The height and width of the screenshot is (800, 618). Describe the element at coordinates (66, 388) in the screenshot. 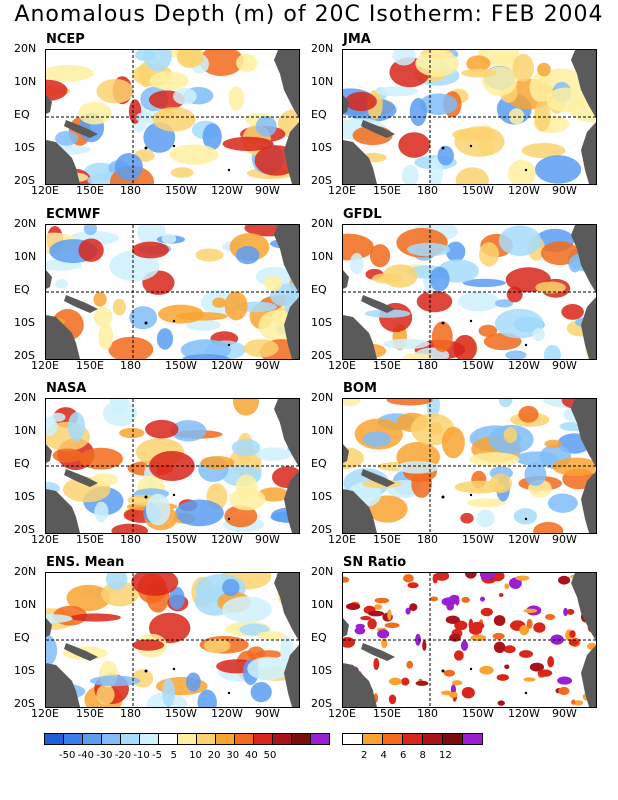

I see `panel-title: NASA` at that location.